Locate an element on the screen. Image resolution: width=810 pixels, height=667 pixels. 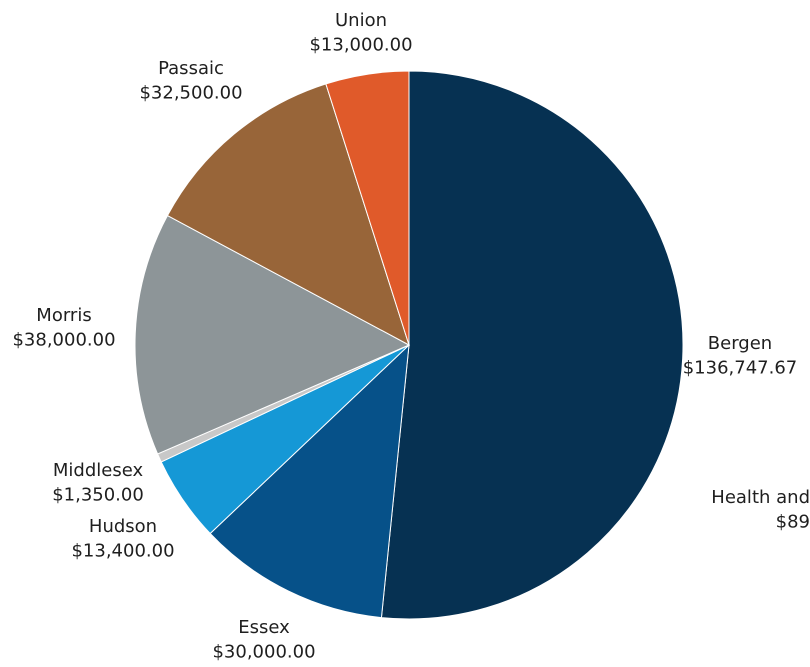
slice-label-health-and: Health and $89 is located at coordinates (760, 509).